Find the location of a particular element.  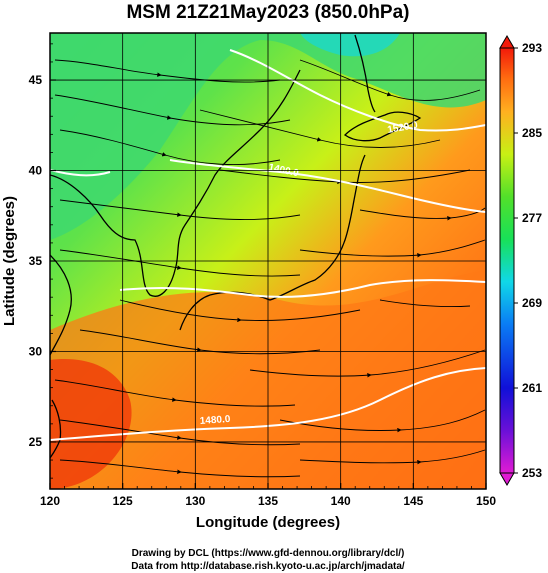

x-tick-label-145: 145 is located at coordinates (413, 501).